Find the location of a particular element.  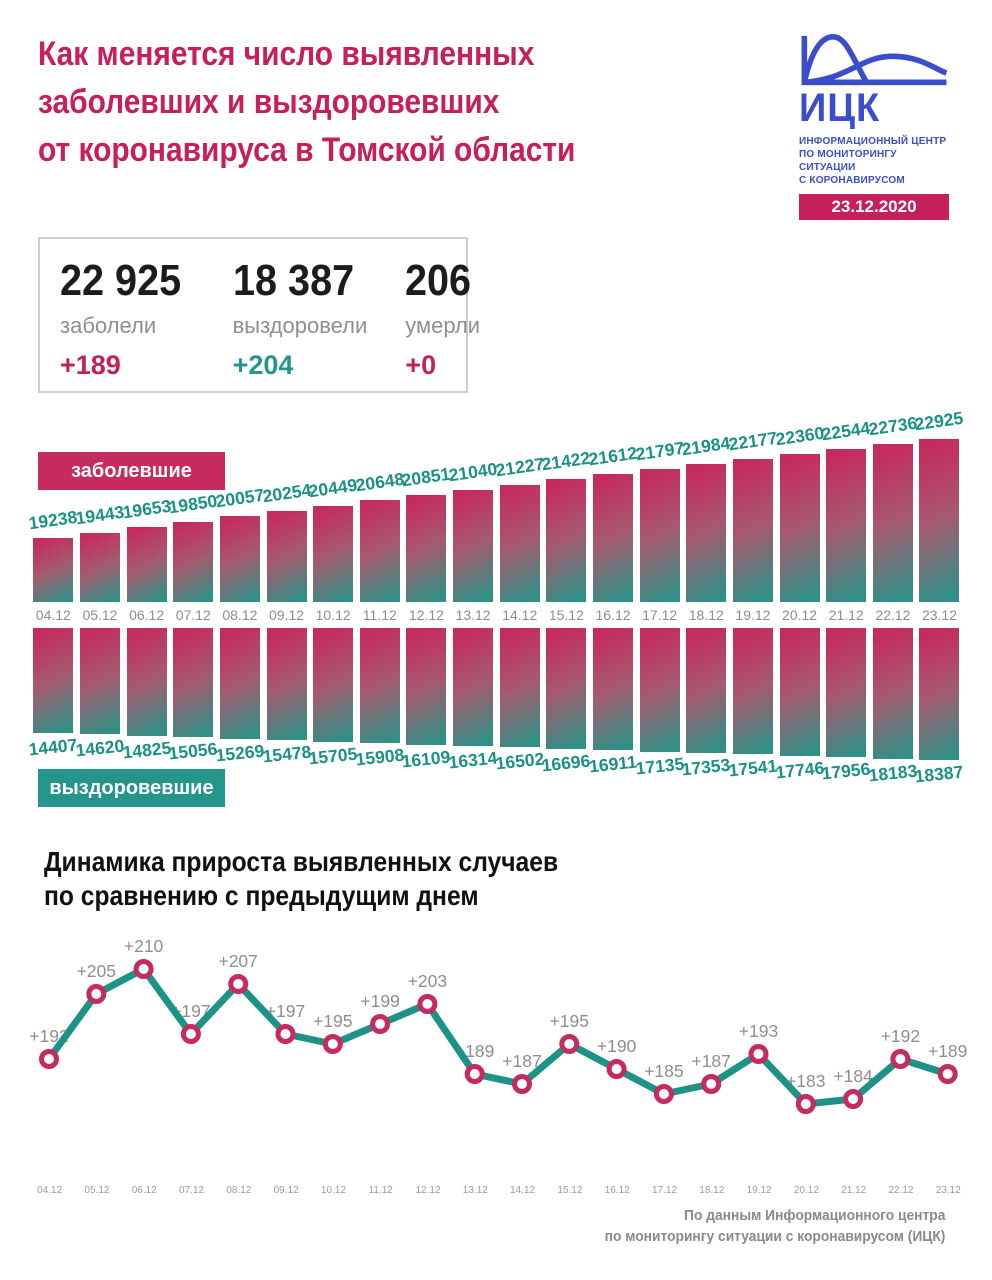

infected-bar-slot: 21227 is located at coordinates (519, 516).